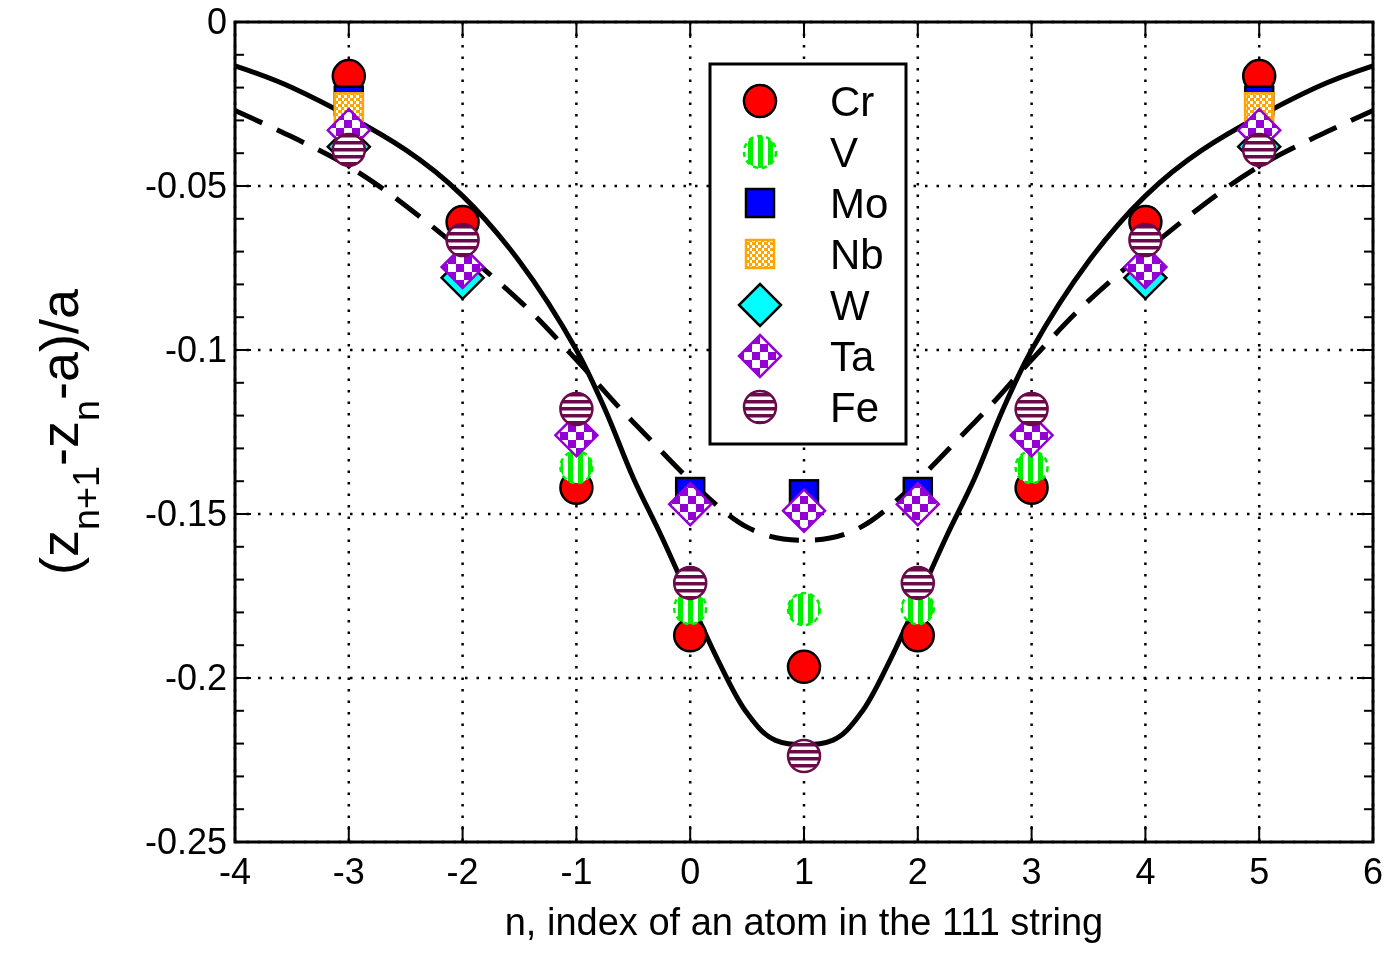 Image resolution: width=1397 pixels, height=953 pixels. I want to click on legend-label: W, so click(850, 305).